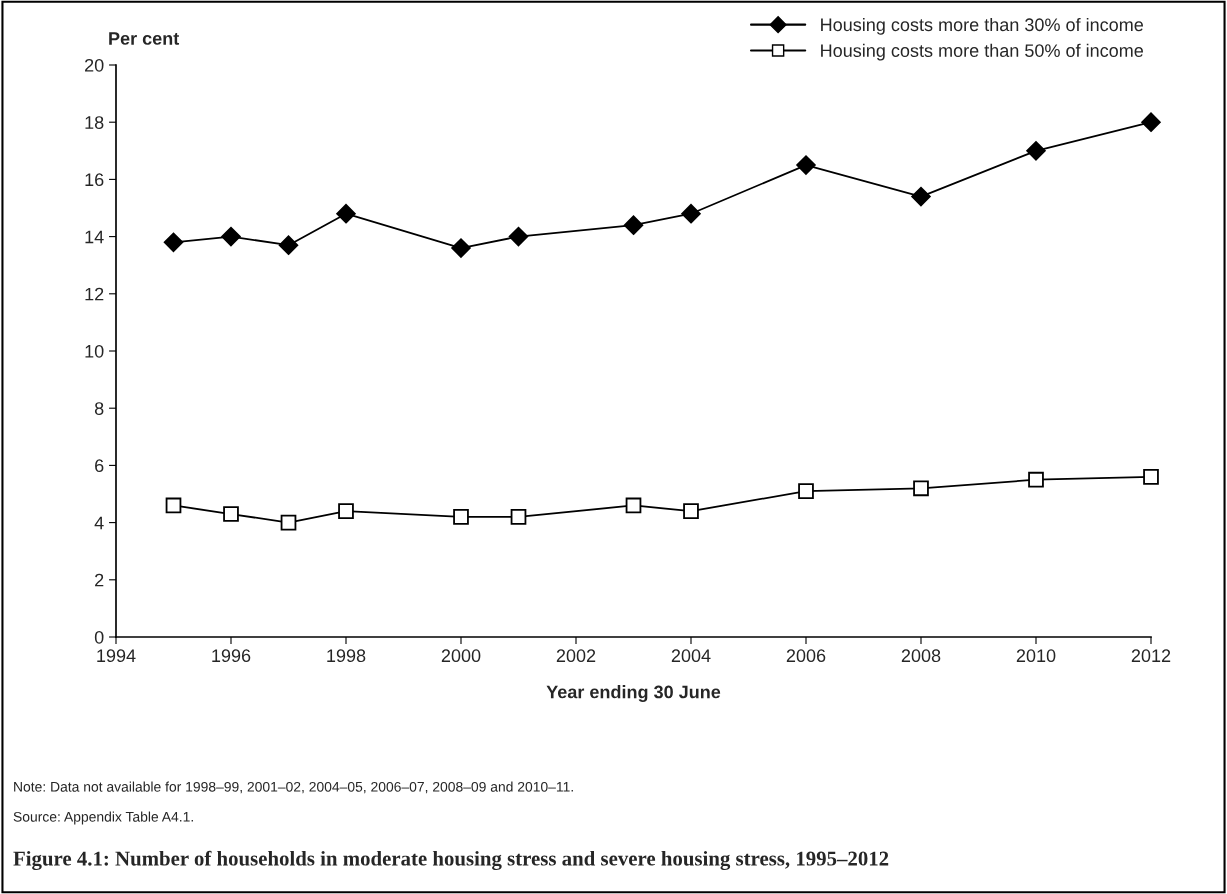 Image resolution: width=1227 pixels, height=894 pixels. Describe the element at coordinates (461, 656) in the screenshot. I see `x-tick-label: 2000` at that location.